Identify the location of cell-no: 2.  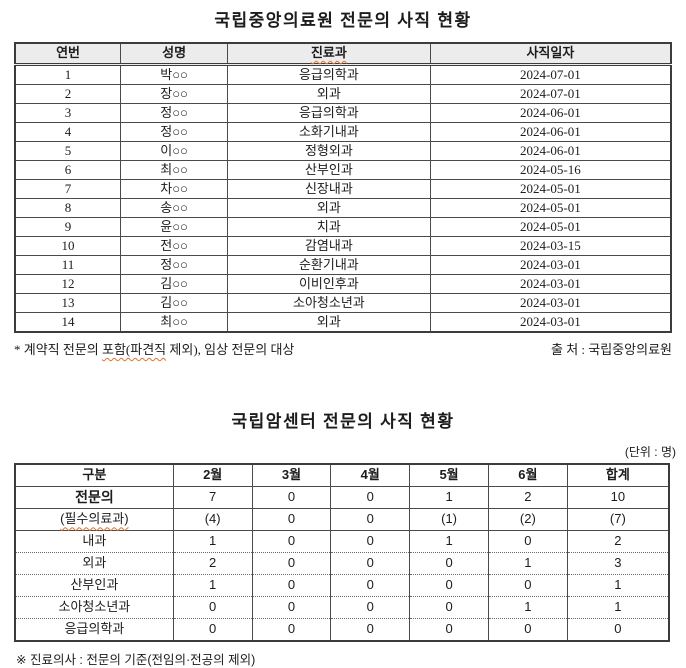
(68, 94).